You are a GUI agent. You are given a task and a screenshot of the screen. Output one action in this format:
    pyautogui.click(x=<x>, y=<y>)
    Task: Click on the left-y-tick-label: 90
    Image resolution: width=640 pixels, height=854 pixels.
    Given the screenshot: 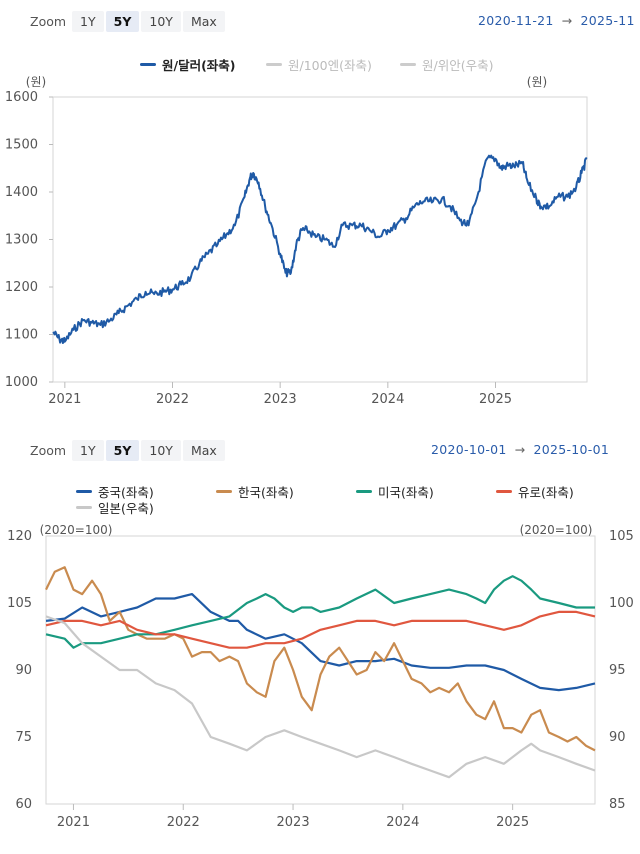 What is the action you would take?
    pyautogui.click(x=23, y=670)
    